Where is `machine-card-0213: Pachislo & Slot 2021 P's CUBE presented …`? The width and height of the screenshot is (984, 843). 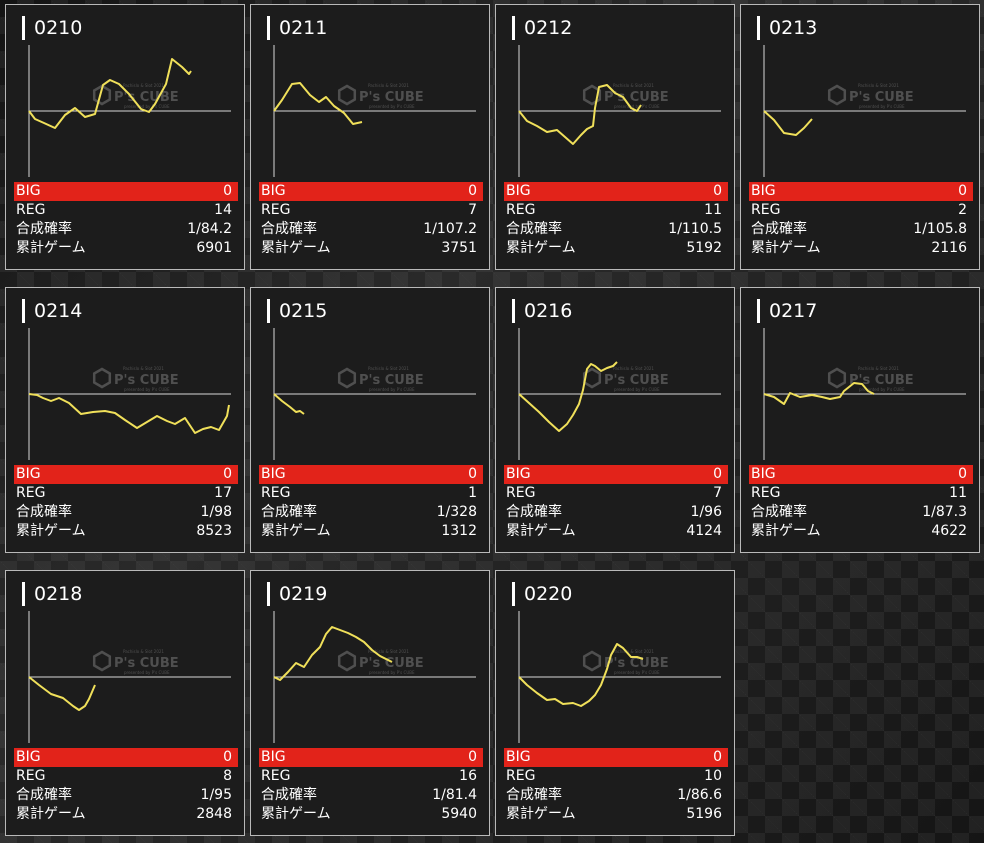
machine-card-0213: Pachislo & Slot 2021 P's CUBE presented … is located at coordinates (860, 137).